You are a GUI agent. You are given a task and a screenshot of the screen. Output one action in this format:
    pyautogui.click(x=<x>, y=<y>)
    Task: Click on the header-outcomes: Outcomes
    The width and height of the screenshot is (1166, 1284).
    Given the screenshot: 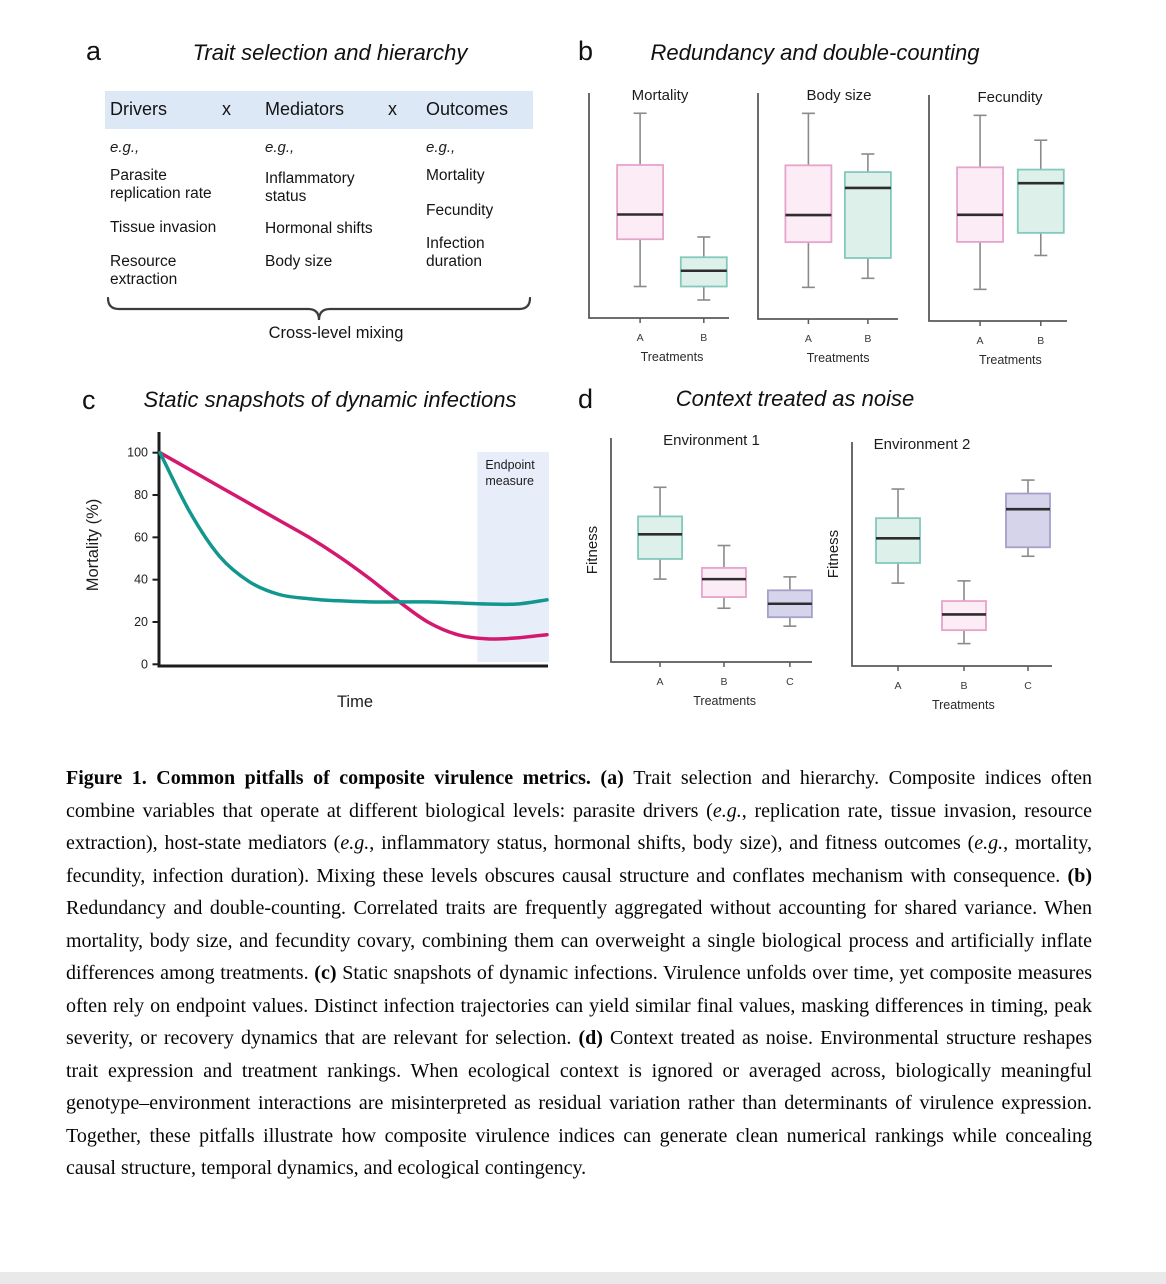 What is the action you would take?
    pyautogui.click(x=467, y=109)
    